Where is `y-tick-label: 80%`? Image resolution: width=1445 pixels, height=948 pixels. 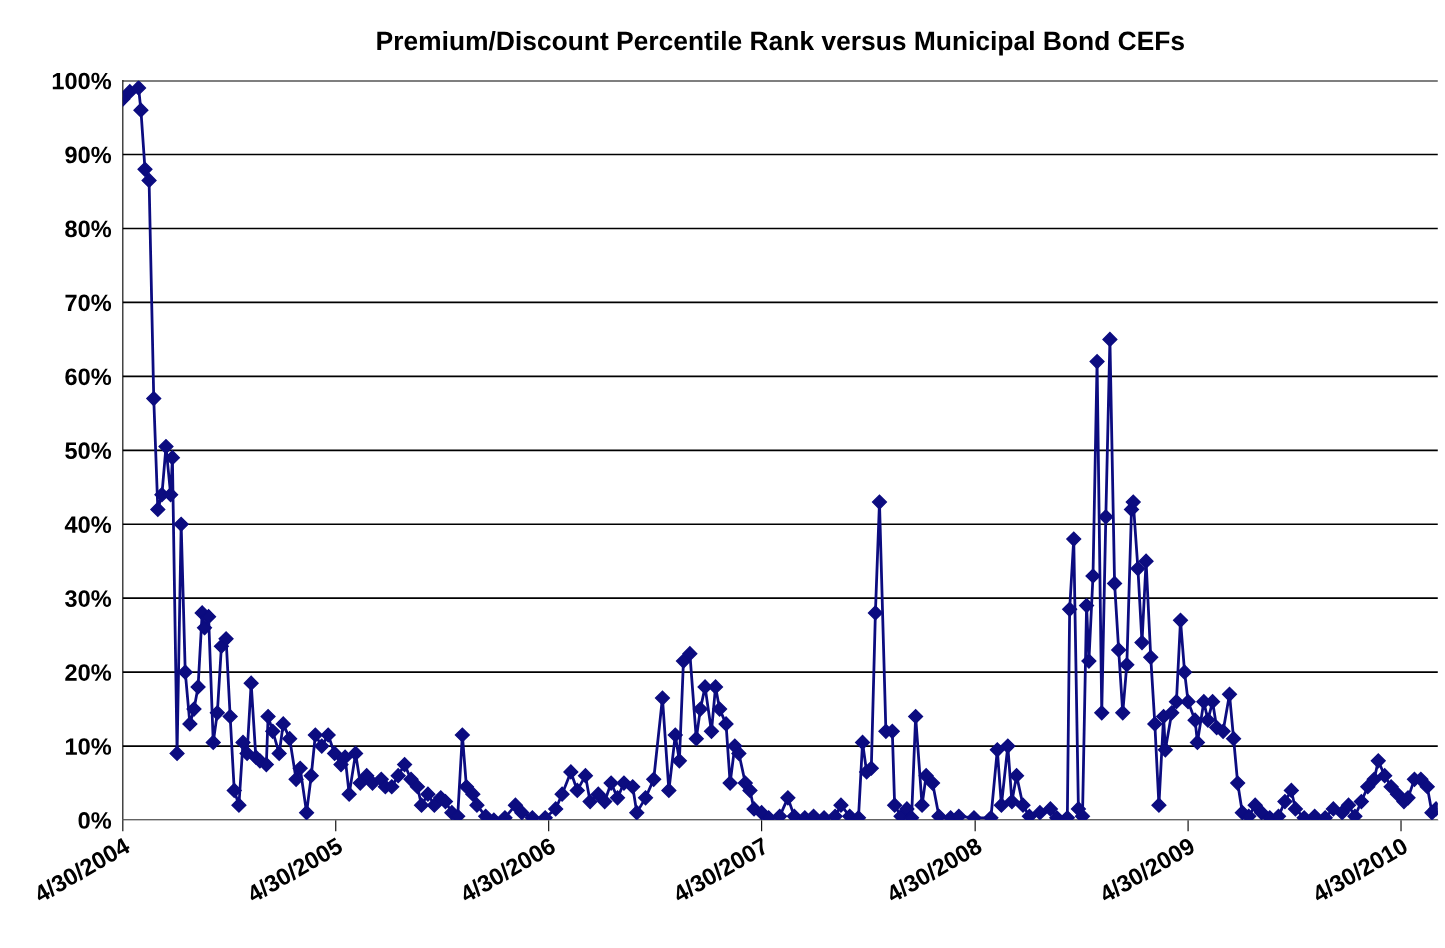 y-tick-label: 80% is located at coordinates (88, 229).